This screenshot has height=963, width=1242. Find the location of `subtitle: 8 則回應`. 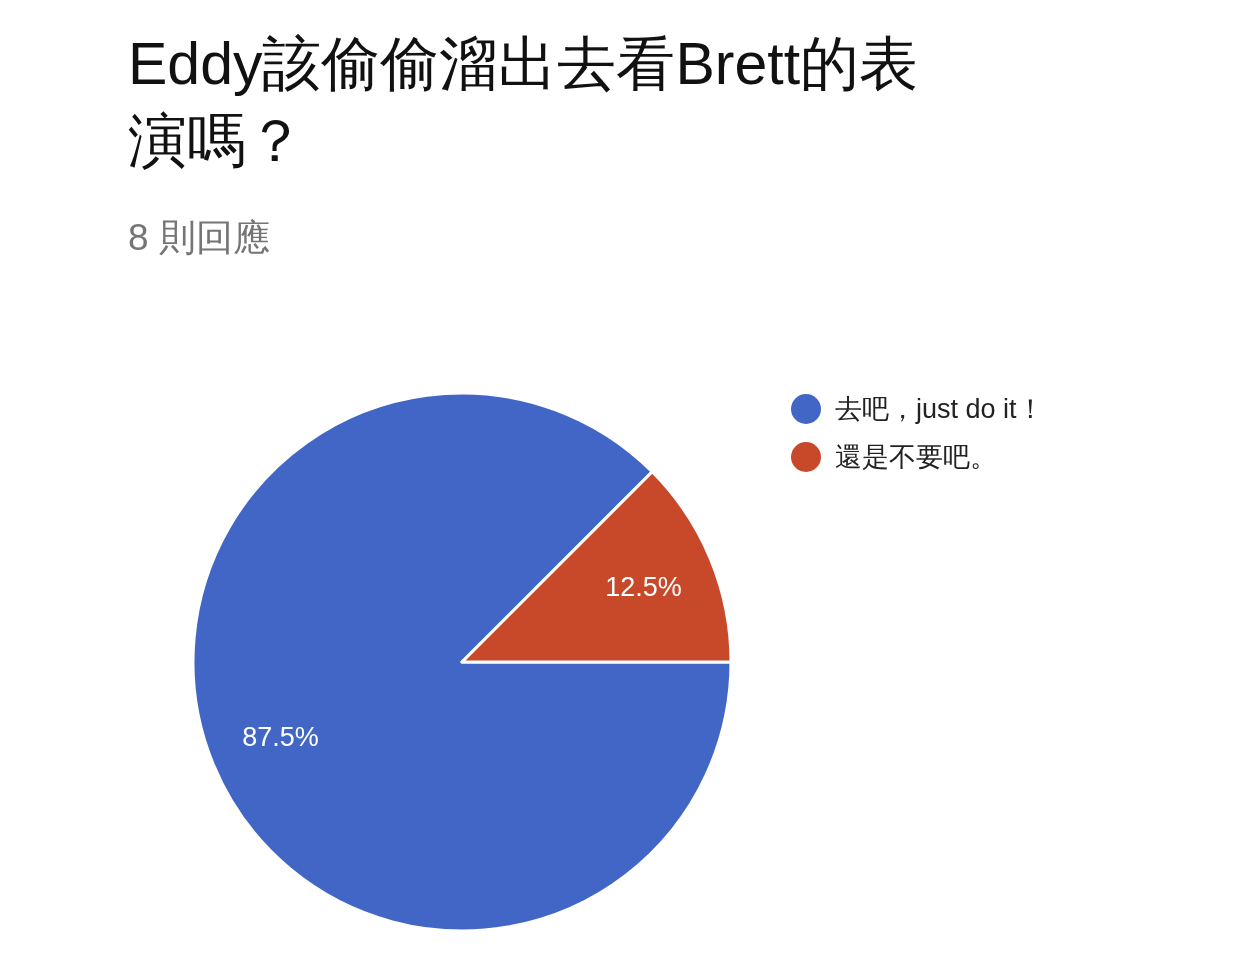

subtitle: 8 則回應 is located at coordinates (199, 238).